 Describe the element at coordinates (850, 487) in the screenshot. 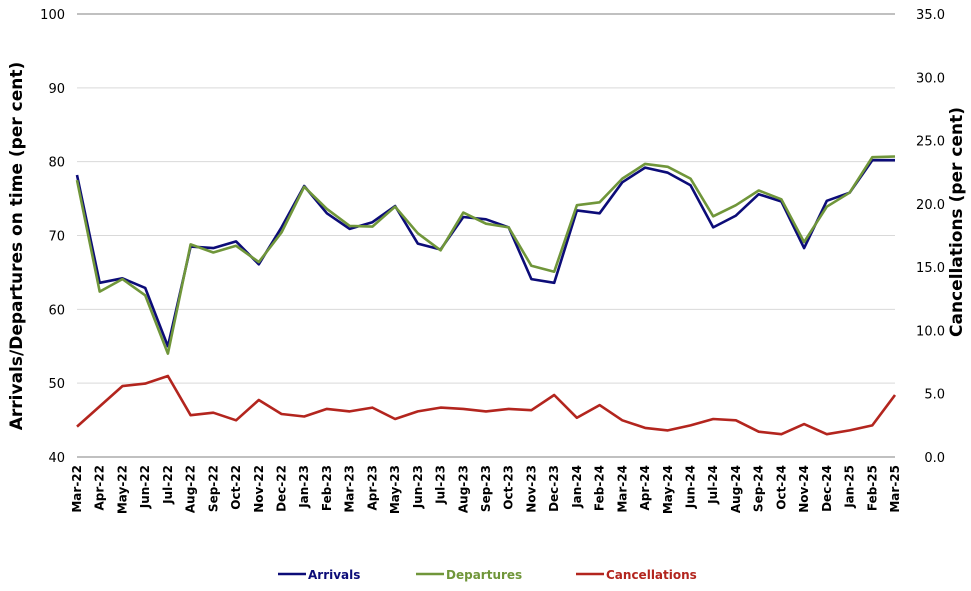

I see `x-tick-label: Jan-25` at that location.